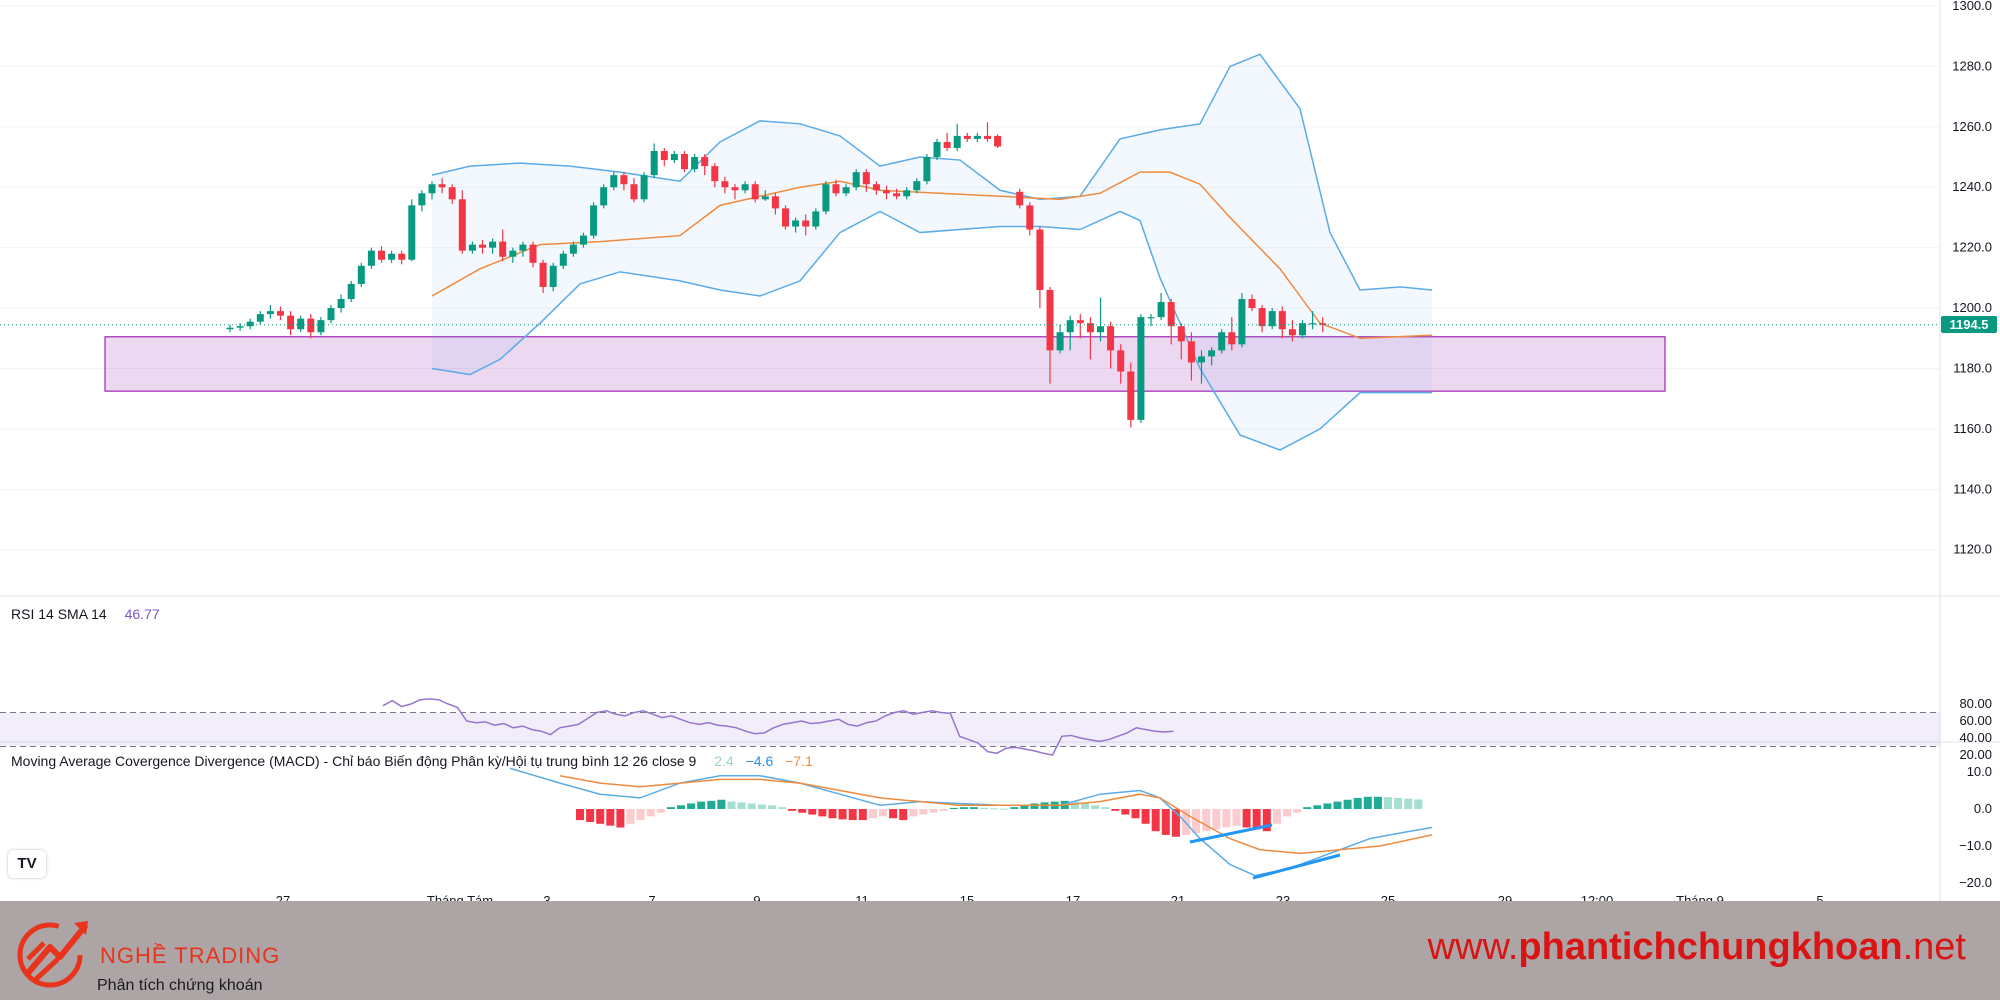 The width and height of the screenshot is (2000, 1000). What do you see at coordinates (1473, 947) in the screenshot?
I see `url-prefix: www.` at bounding box center [1473, 947].